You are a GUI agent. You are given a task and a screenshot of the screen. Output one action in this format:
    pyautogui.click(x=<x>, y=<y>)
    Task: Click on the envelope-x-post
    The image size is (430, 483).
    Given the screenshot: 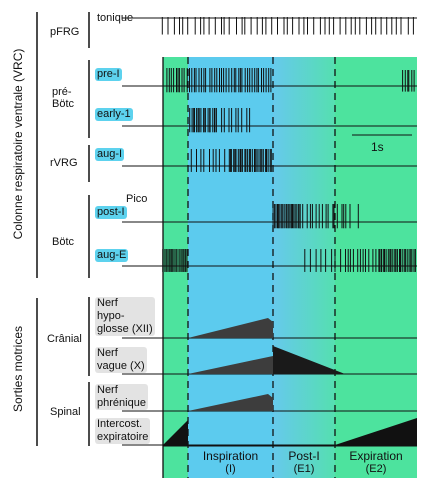 What is the action you would take?
    pyautogui.click(x=309, y=360)
    